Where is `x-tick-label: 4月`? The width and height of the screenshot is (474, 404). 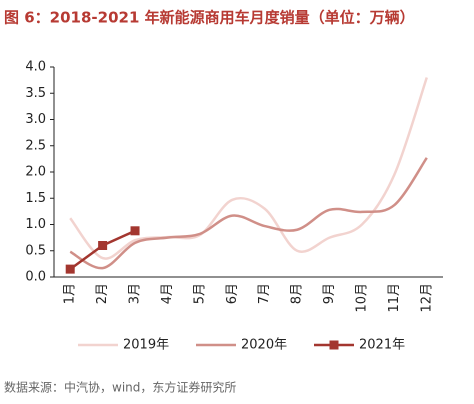 x-tick-label: 4月 is located at coordinates (167, 293).